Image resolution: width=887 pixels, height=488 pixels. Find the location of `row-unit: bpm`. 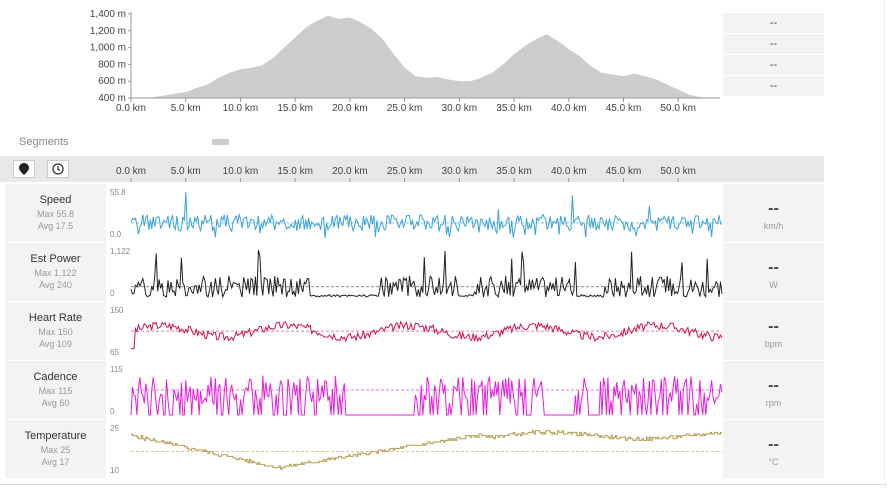

row-unit: bpm is located at coordinates (773, 344).